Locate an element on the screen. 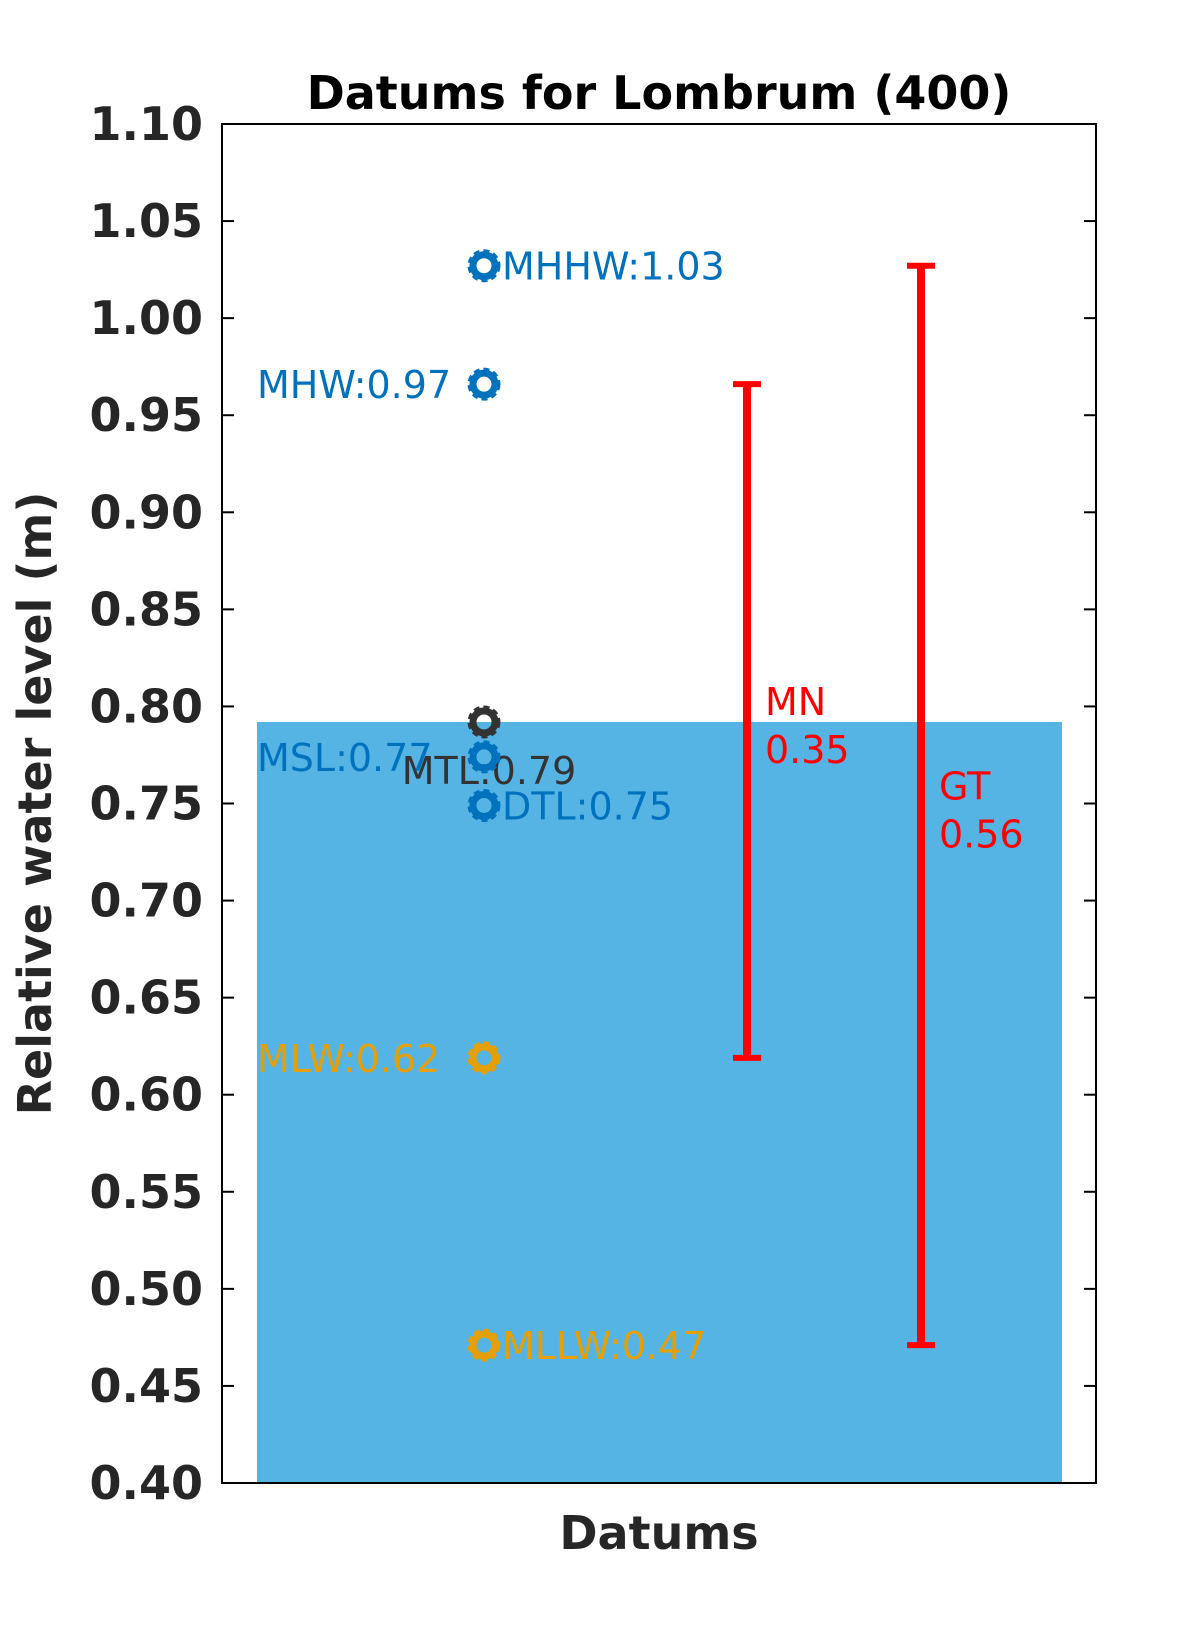 The width and height of the screenshot is (1200, 1650). y-tick-label: 1.10 is located at coordinates (147, 124).